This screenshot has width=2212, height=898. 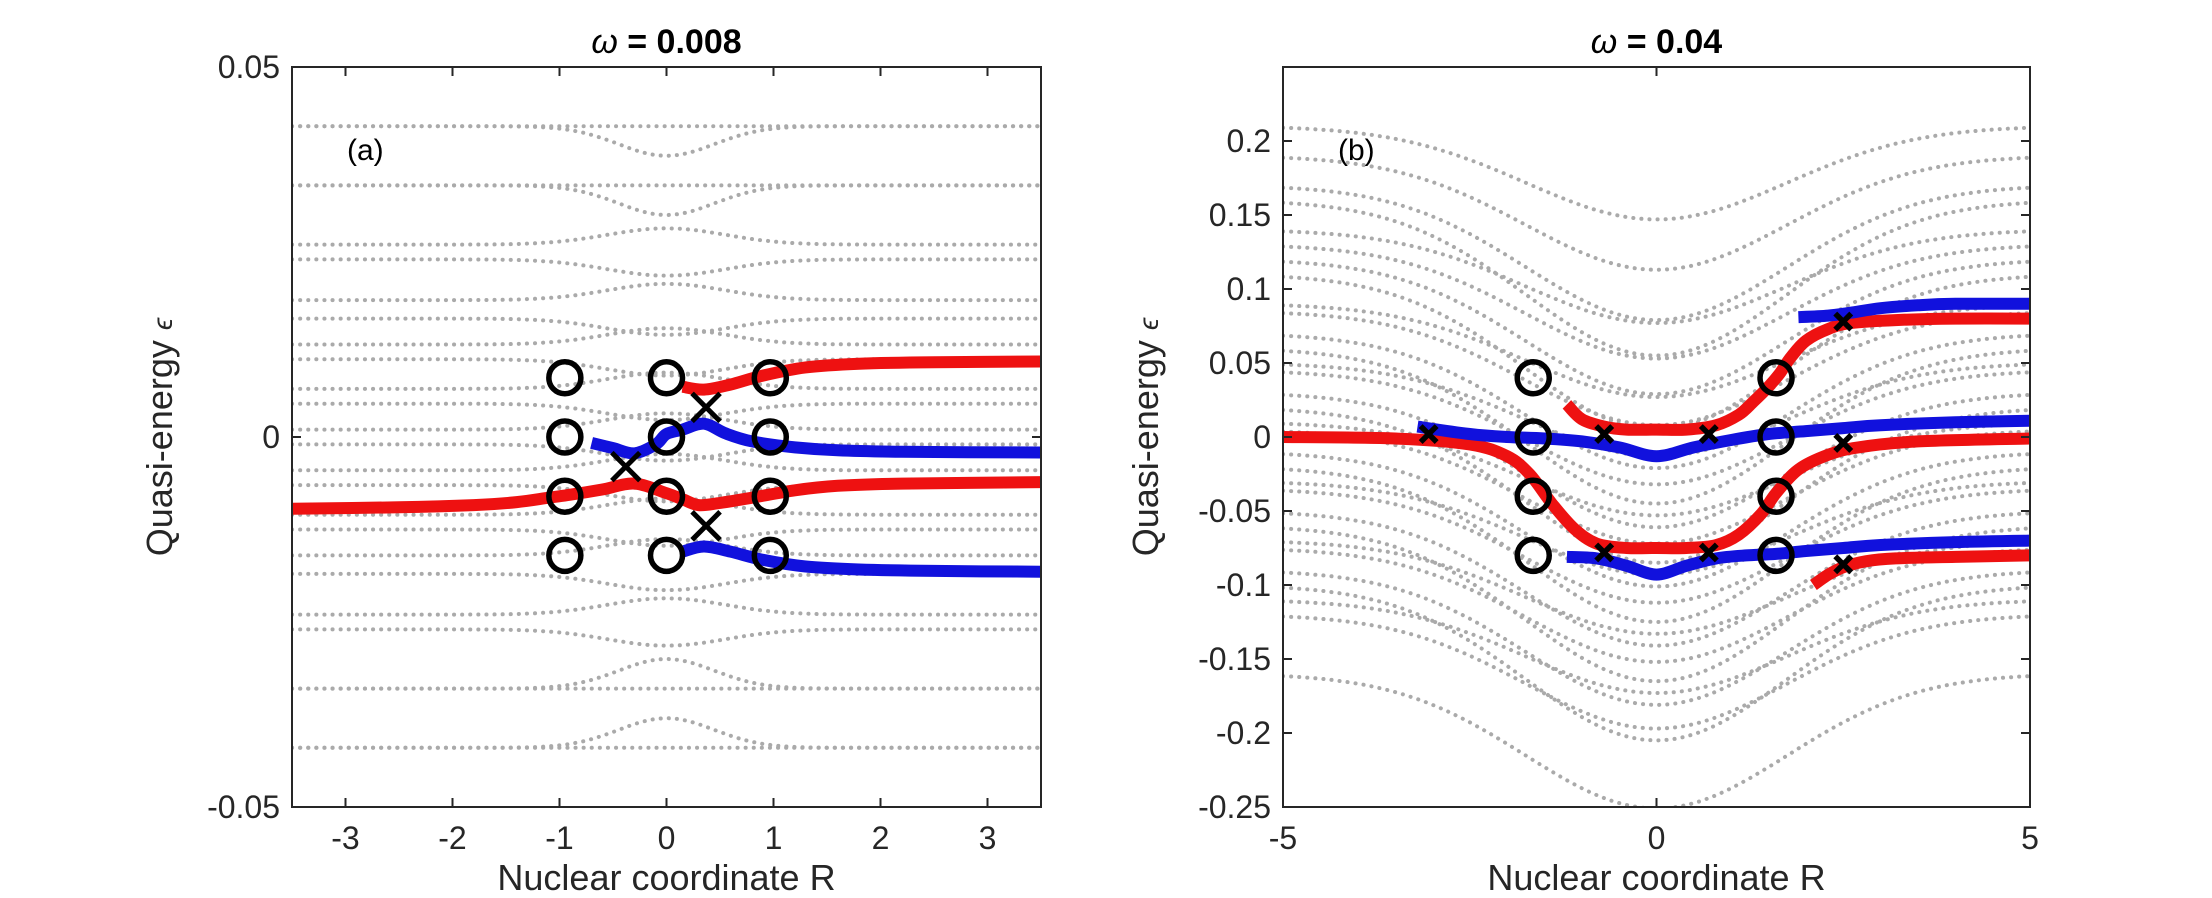 I want to click on panel-a-y-axis-label-text: Quasi-energy, so click(x=159, y=443).